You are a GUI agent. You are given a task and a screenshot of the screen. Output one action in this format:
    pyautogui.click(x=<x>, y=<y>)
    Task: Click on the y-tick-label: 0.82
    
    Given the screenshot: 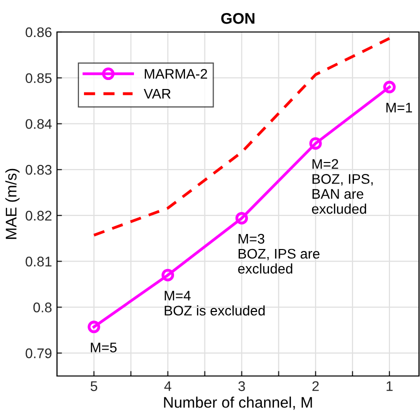 What is the action you would take?
    pyautogui.click(x=39, y=215)
    